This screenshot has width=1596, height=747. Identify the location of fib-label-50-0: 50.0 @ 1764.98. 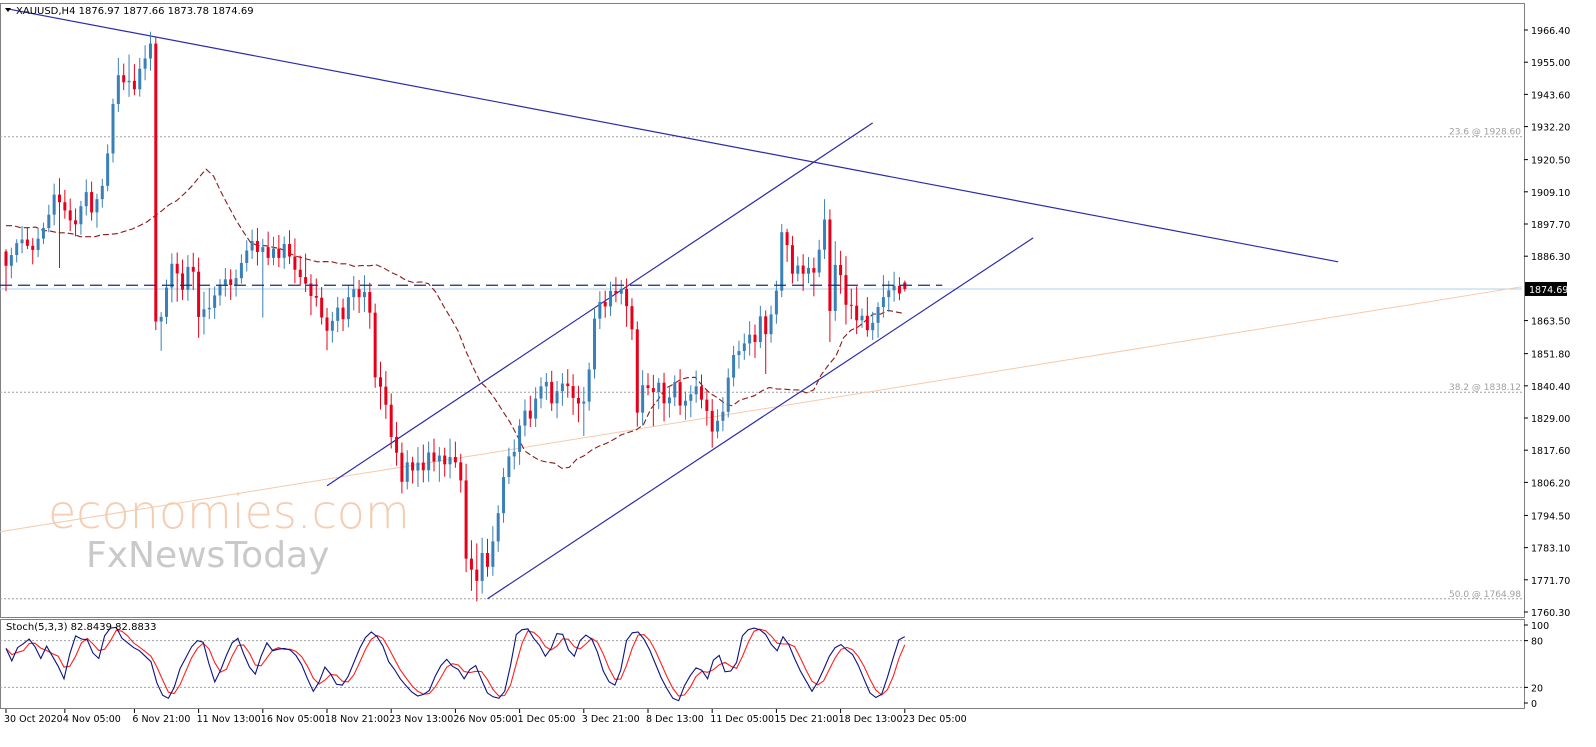
(1485, 595).